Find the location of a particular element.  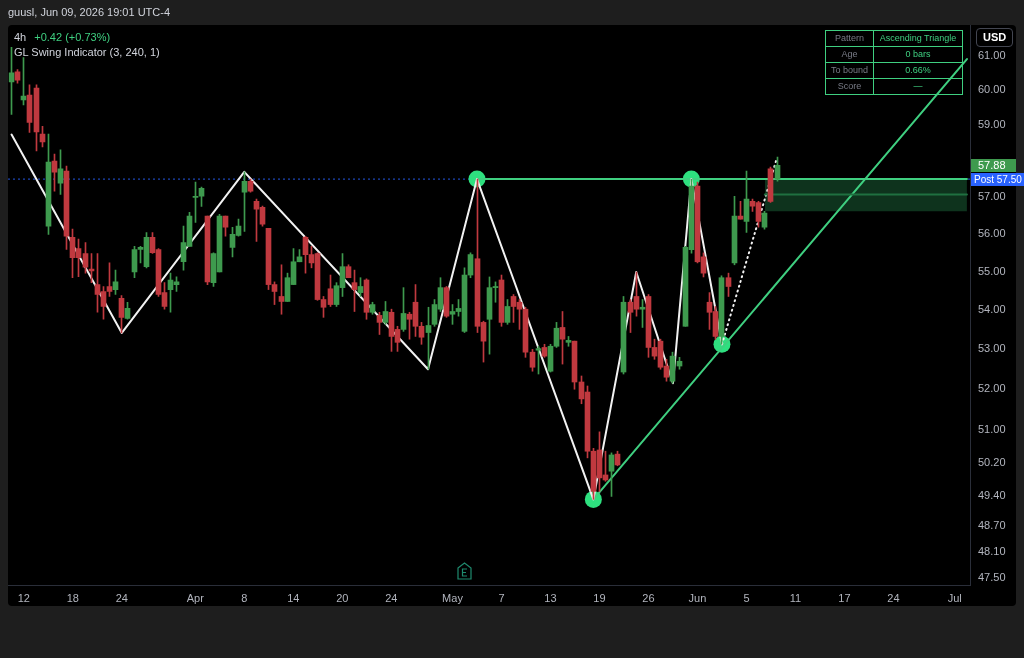

text: GL Swing Indicator (3, 240, 1) is located at coordinates (87, 52).